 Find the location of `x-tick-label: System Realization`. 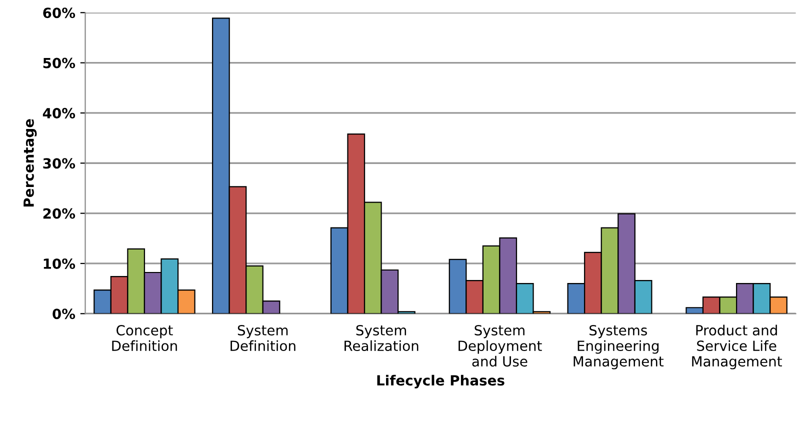

x-tick-label: System Realization is located at coordinates (381, 338).